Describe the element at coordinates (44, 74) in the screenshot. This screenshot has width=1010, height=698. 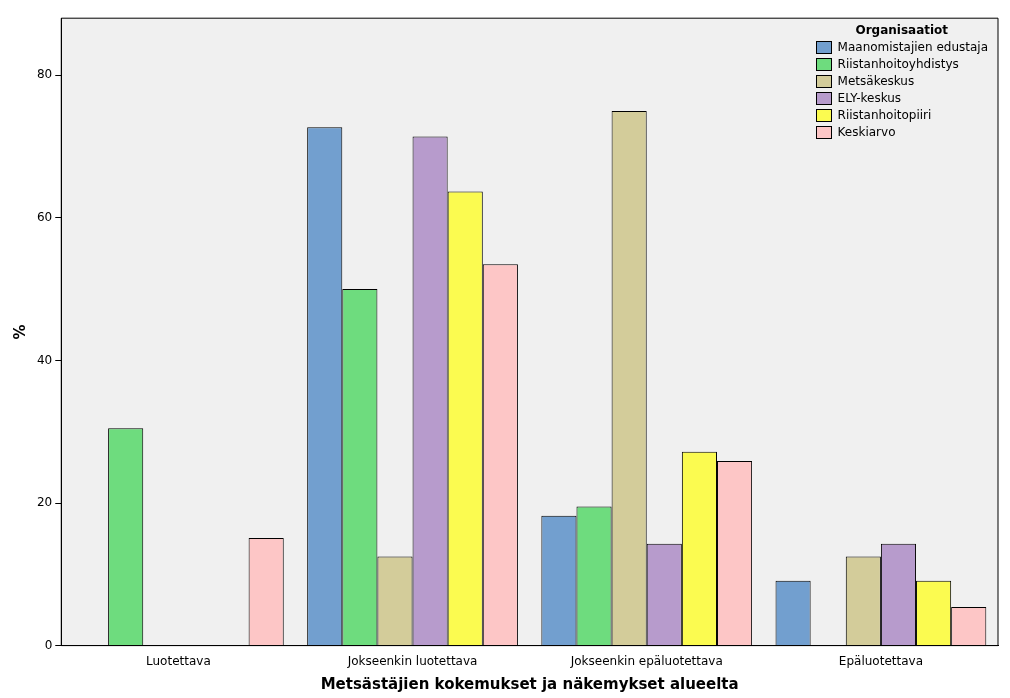
I see `y-tick-label: 80` at that location.